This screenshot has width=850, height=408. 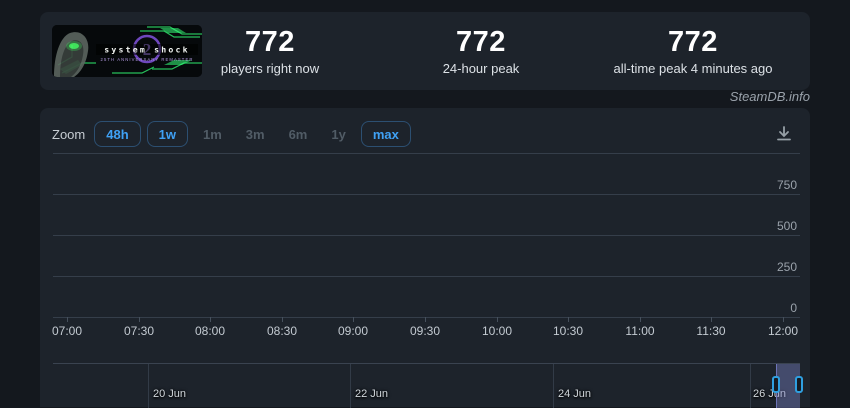 I want to click on y-axis-label: 0, so click(x=793, y=308).